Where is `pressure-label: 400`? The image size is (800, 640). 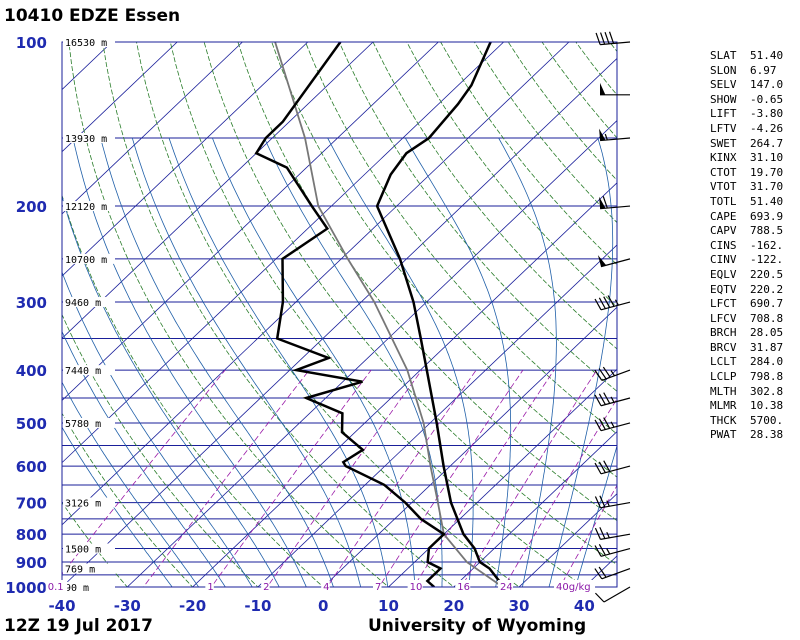 pressure-label: 400 is located at coordinates (31, 371).